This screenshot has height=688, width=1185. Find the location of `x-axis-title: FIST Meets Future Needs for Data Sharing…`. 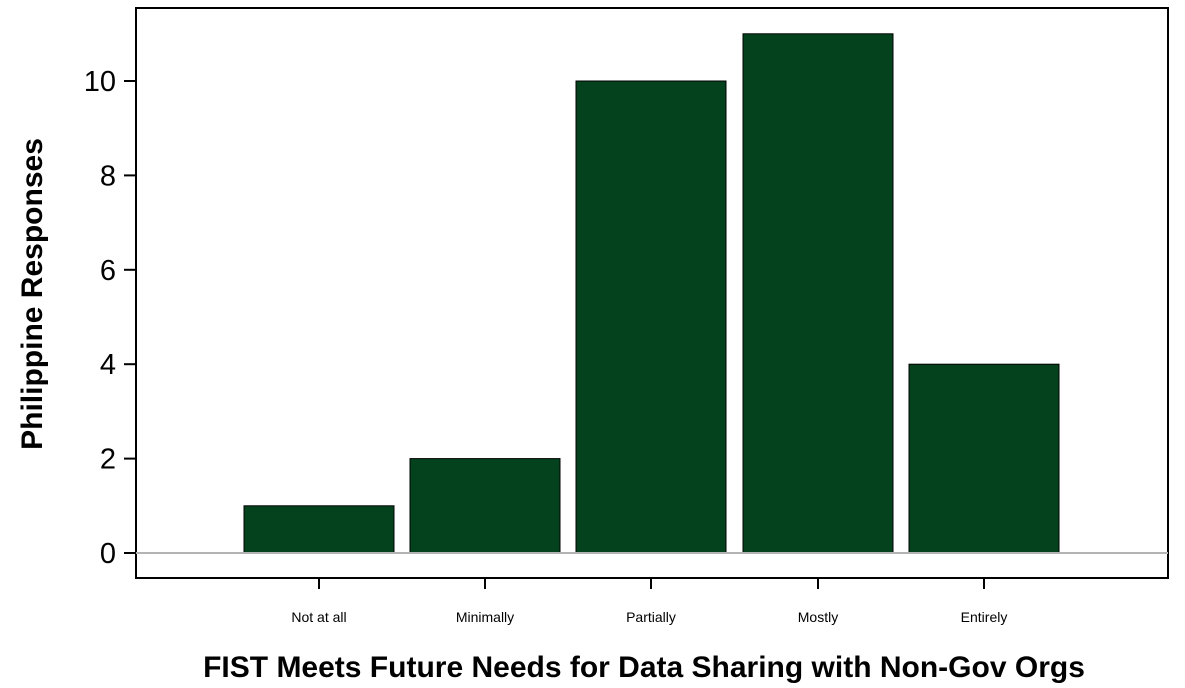

x-axis-title: FIST Meets Future Needs for Data Sharing… is located at coordinates (644, 667).